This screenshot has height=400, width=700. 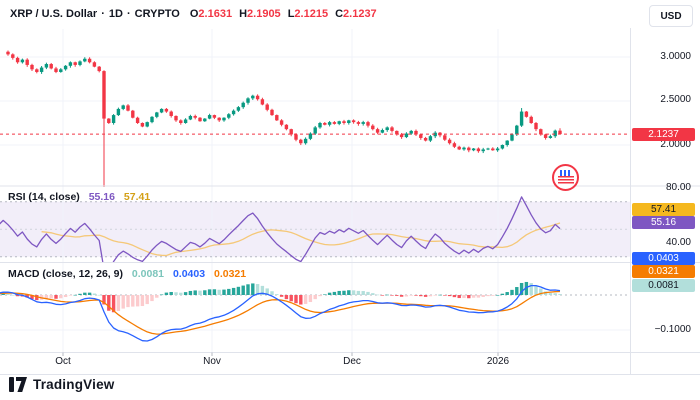 I want to click on rsi-ma-value: 57.41, so click(x=137, y=197).